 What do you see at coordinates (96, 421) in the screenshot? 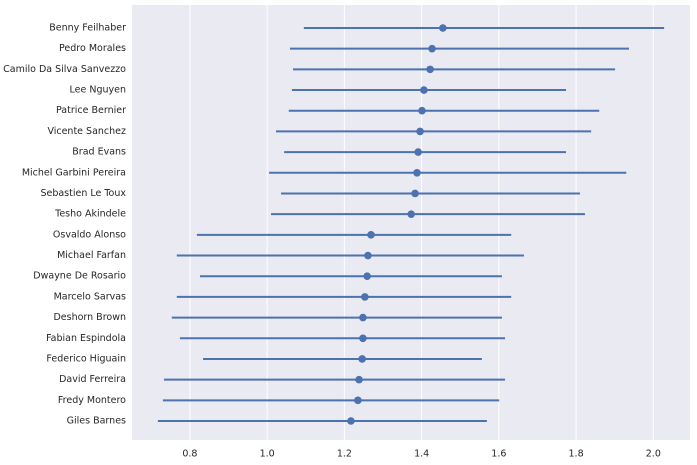
I see `y-tick-label: Giles Barnes` at bounding box center [96, 421].